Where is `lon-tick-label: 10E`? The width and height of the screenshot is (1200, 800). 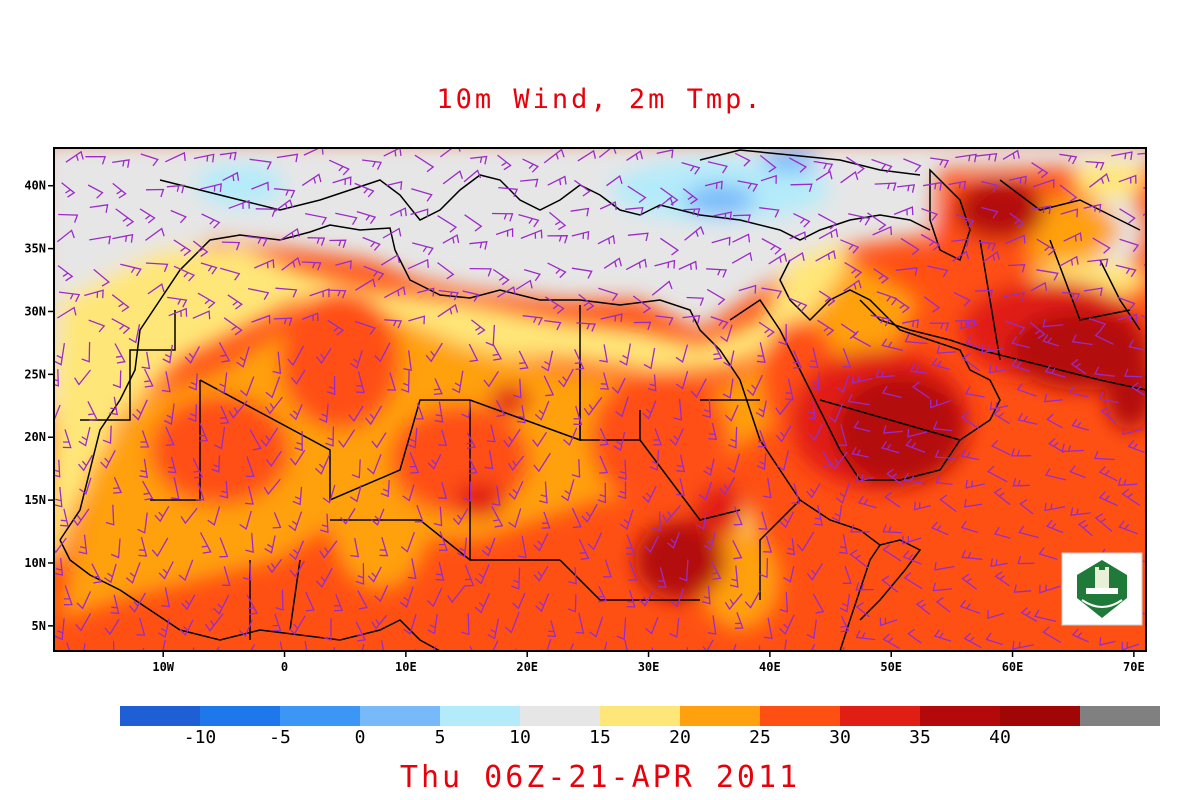 lon-tick-label: 10E is located at coordinates (406, 667).